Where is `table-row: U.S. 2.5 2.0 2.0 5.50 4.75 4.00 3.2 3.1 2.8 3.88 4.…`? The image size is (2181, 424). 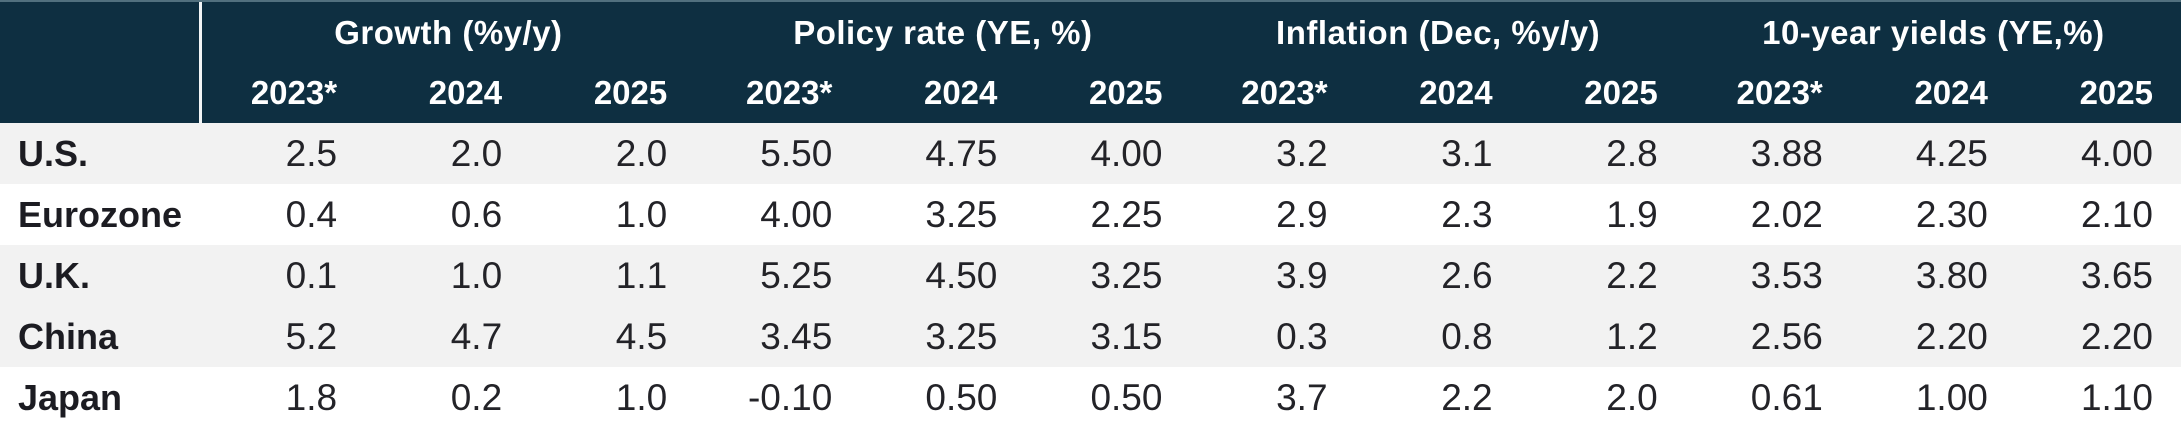 table-row: U.S. 2.5 2.0 2.0 5.50 4.75 4.00 3.2 3.1 2.8 3.88 4.… is located at coordinates (1090, 153).